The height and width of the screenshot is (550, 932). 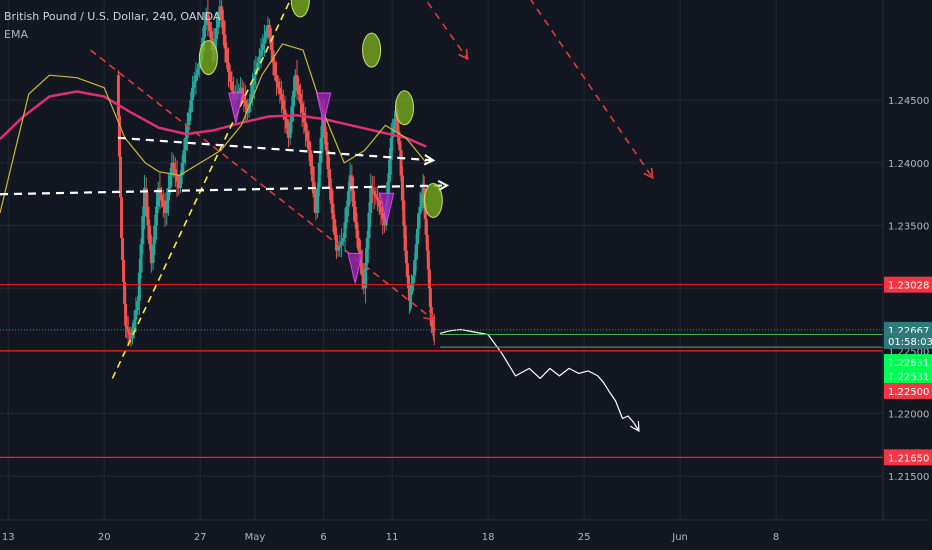 What do you see at coordinates (908, 227) in the screenshot?
I see `y-tick-label: 1.23500` at bounding box center [908, 227].